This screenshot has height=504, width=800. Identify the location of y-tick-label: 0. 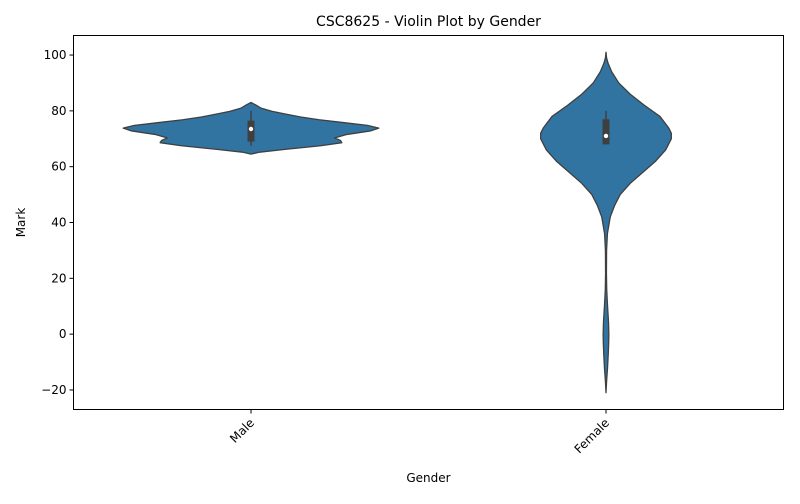
(63, 334).